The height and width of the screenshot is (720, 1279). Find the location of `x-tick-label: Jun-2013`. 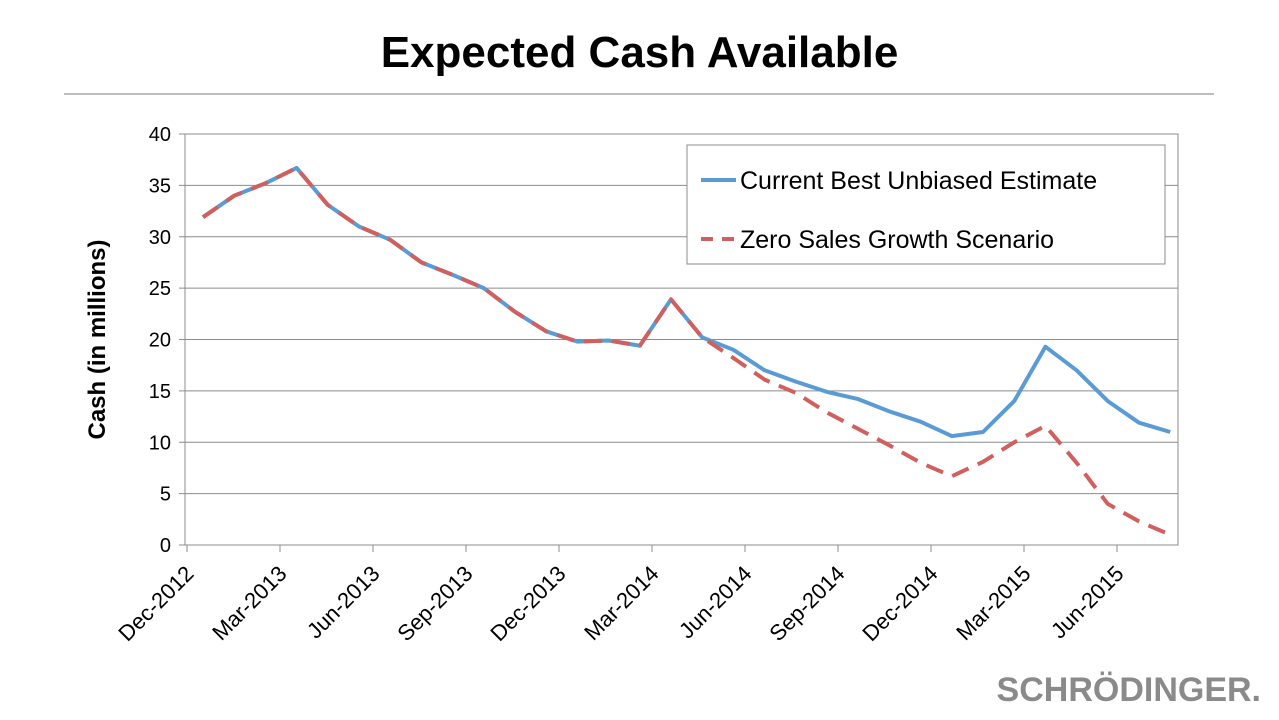

x-tick-label: Jun-2013 is located at coordinates (343, 602).